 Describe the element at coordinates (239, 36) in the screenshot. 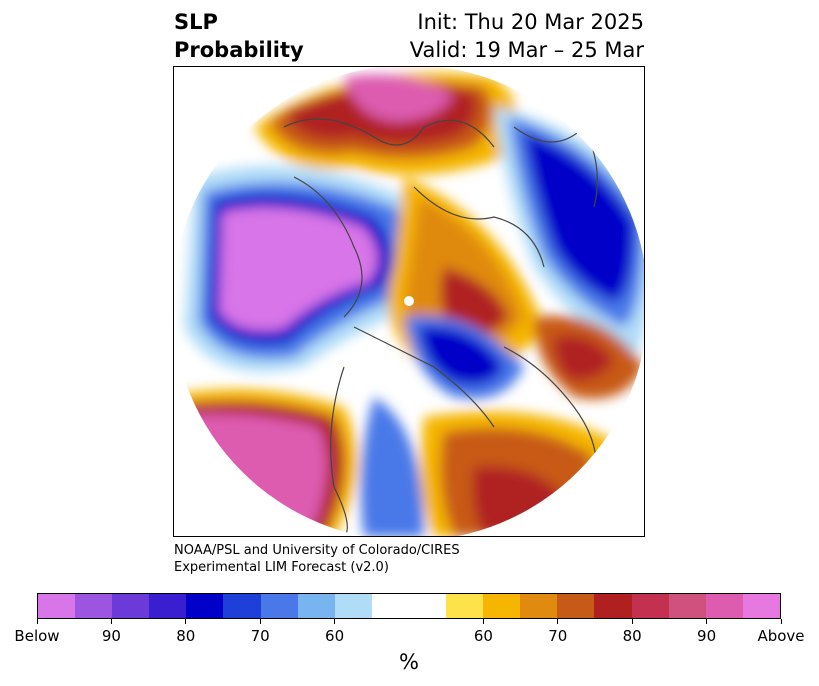

I see `map-title: SLP Probability` at that location.